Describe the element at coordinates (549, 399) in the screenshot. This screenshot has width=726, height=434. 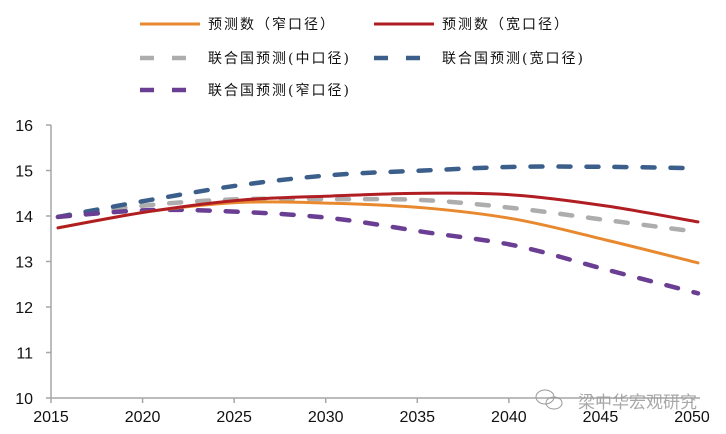
I see `wechat-icon` at that location.